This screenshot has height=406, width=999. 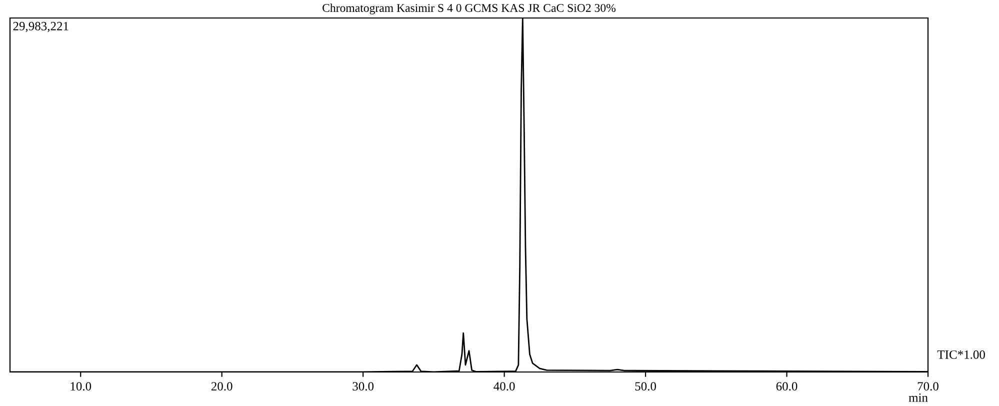 I want to click on x-tick-label: 40.0, so click(x=504, y=386).